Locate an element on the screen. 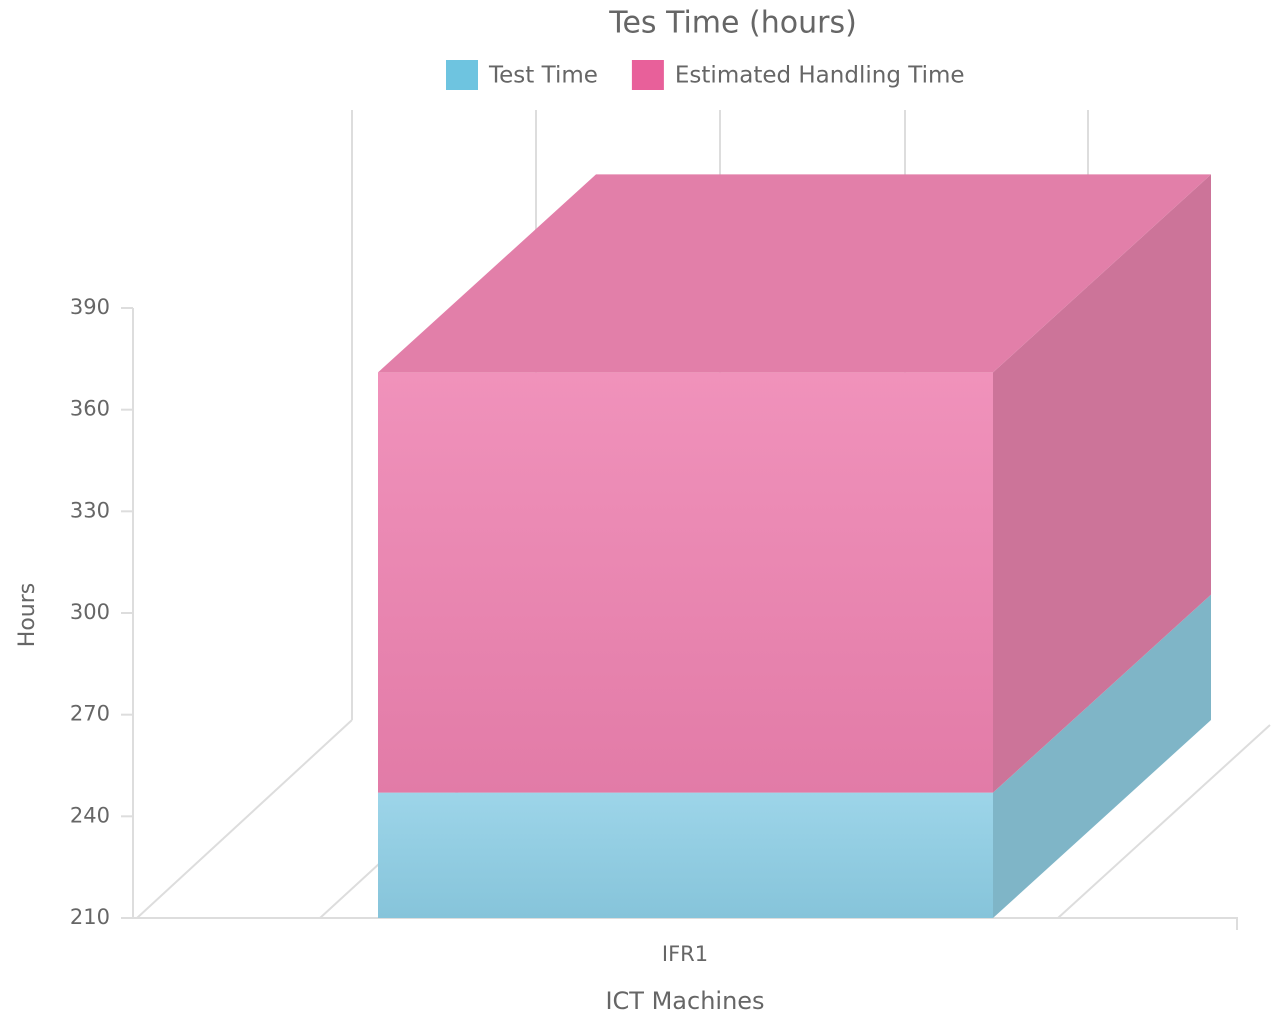 This screenshot has width=1272, height=1017. x-axis-title: ICT Machines is located at coordinates (684, 1001).